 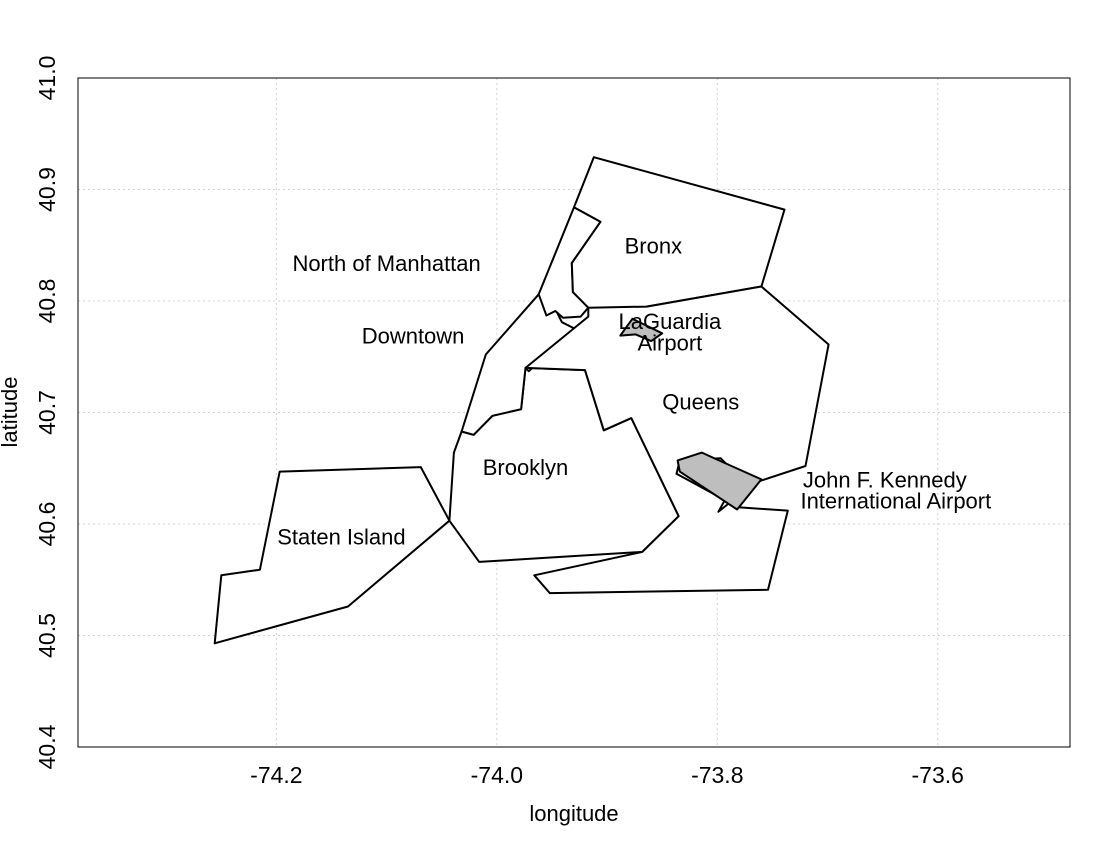 I want to click on region-label-bronx: Bronx, so click(x=653, y=245).